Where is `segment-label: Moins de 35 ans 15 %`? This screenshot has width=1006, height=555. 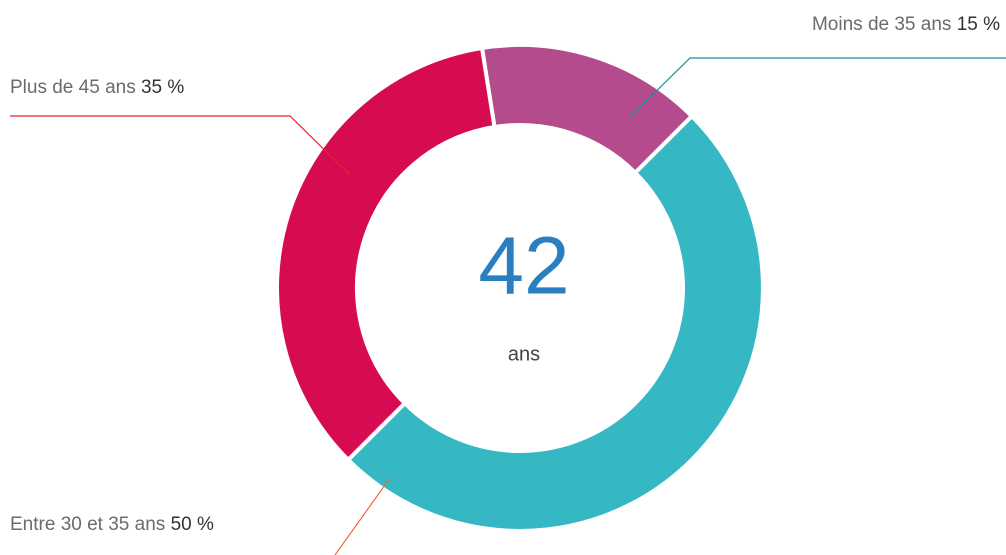 segment-label: Moins de 35 ans 15 % is located at coordinates (906, 24).